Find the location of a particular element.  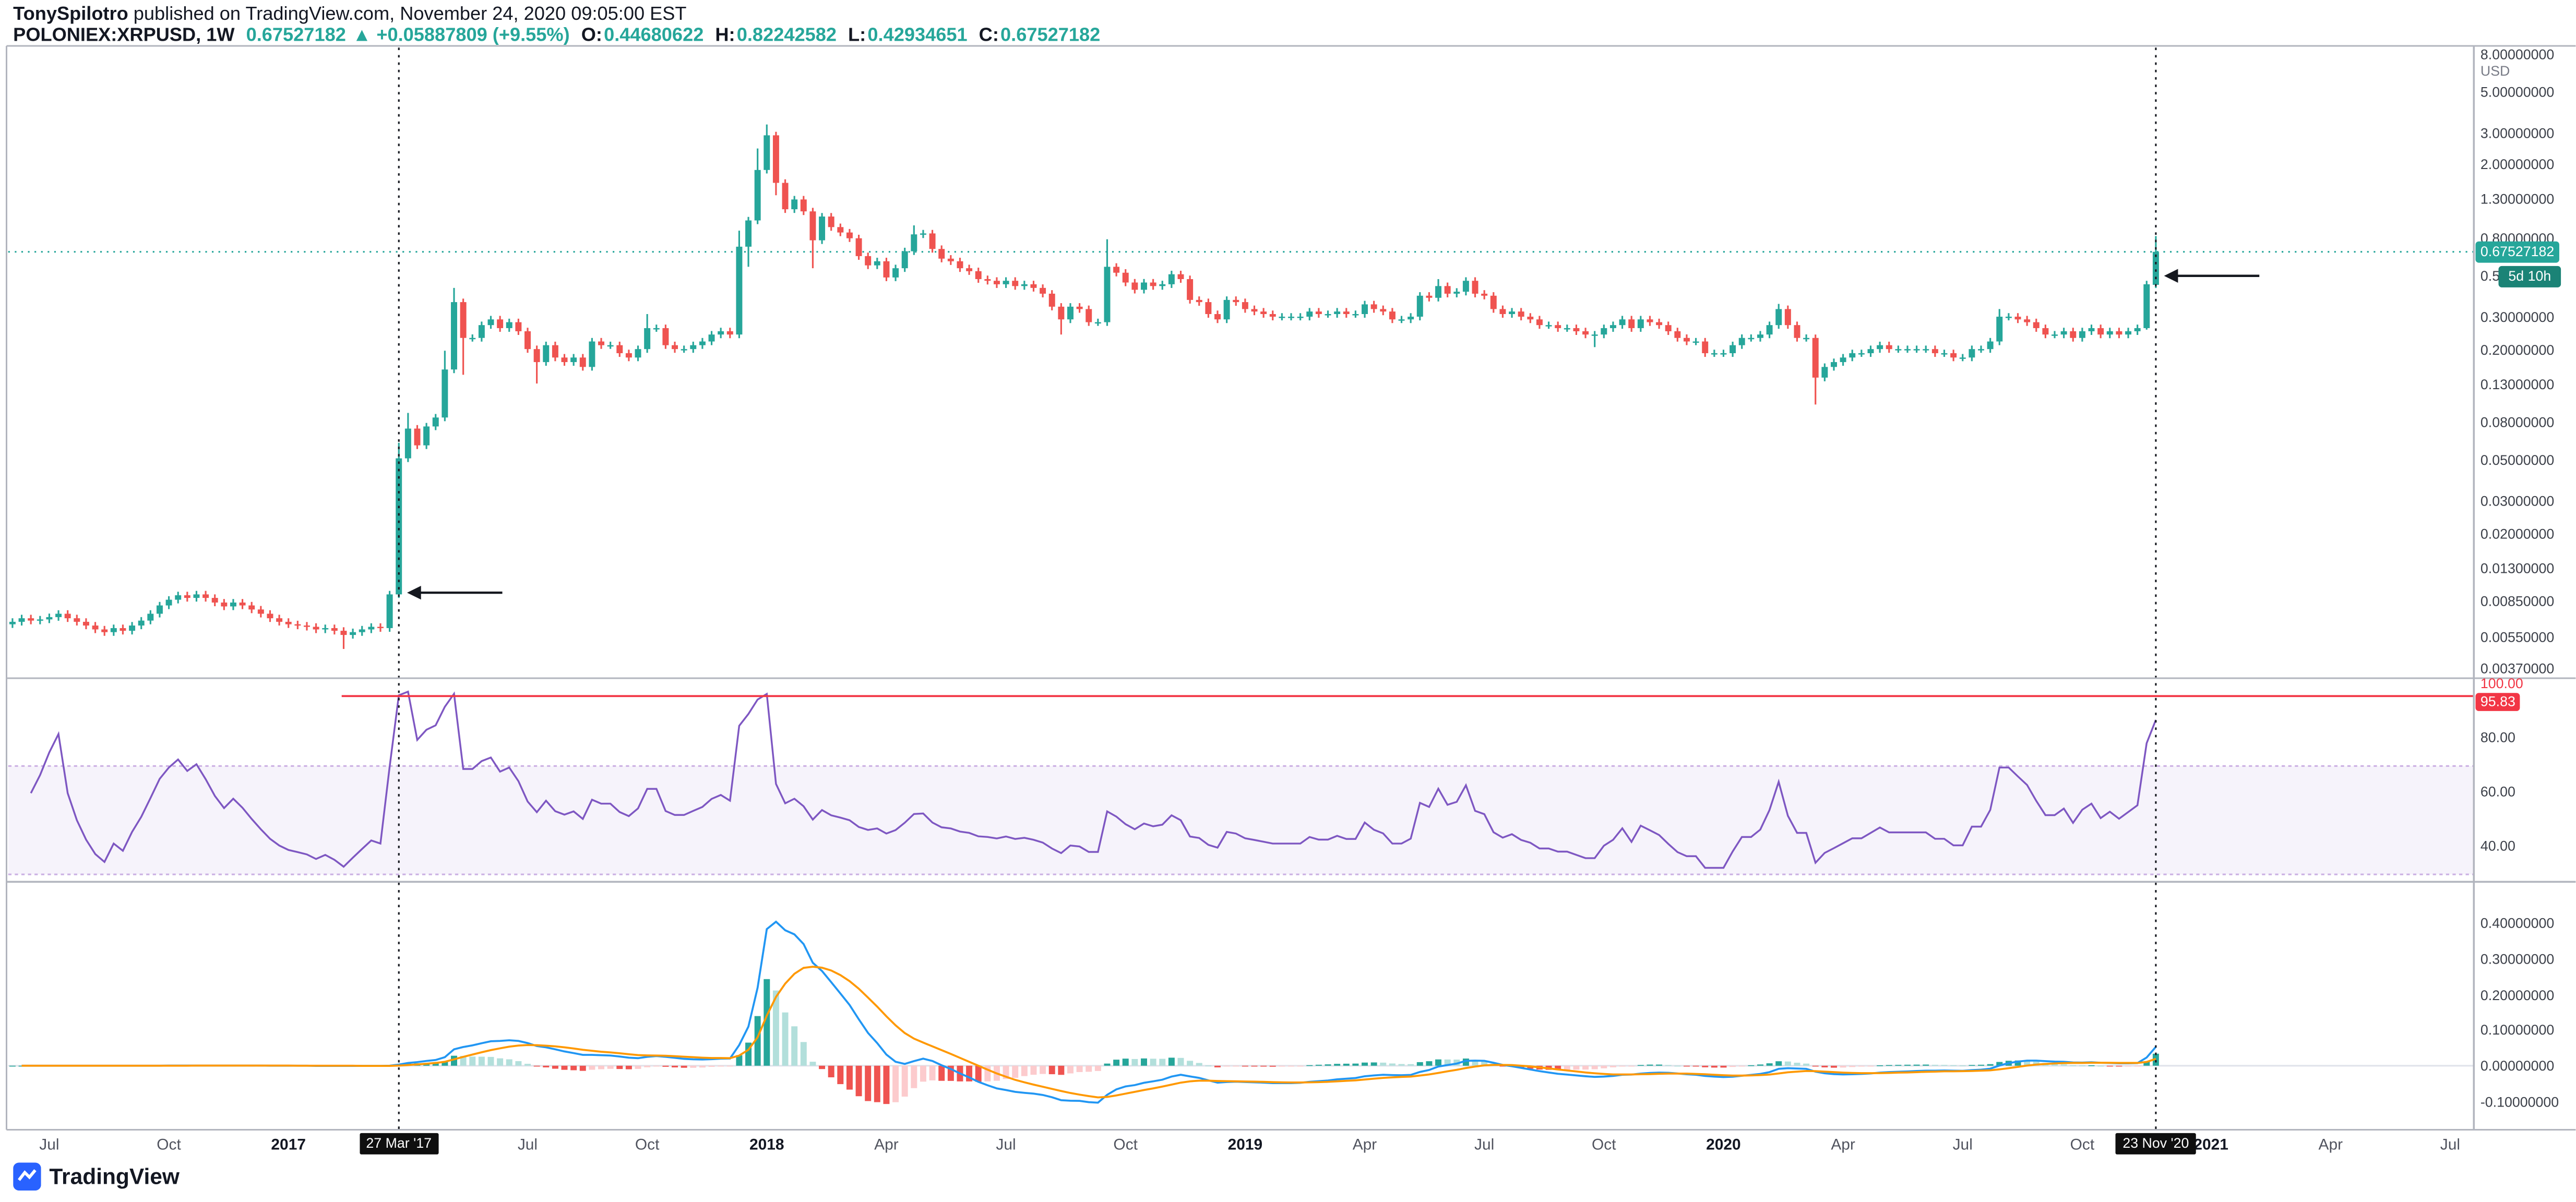

rsi-line-value-label: 95.83 is located at coordinates (2498, 702).